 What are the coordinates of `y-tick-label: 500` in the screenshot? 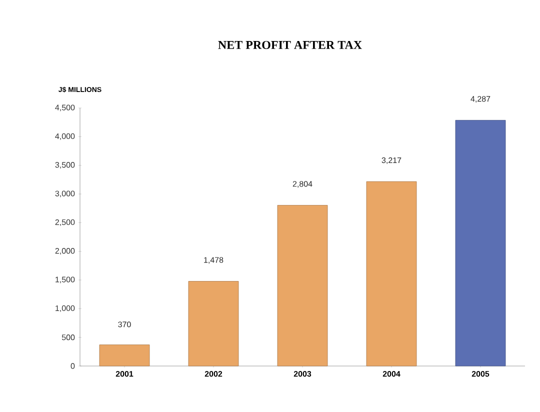 It's located at (68, 337).